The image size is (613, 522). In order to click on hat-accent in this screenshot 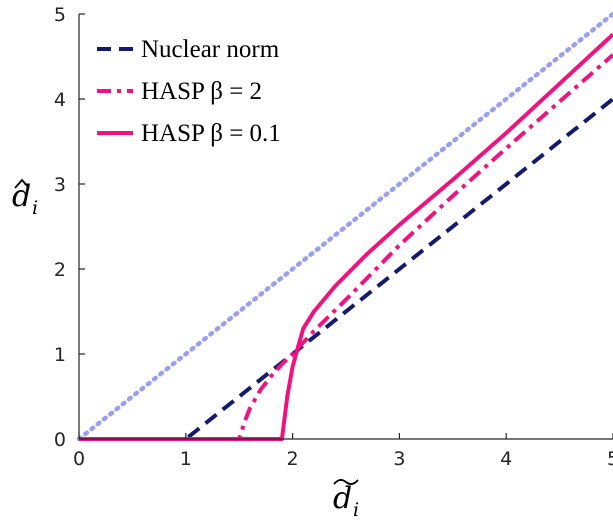, I will do `click(22, 183)`.